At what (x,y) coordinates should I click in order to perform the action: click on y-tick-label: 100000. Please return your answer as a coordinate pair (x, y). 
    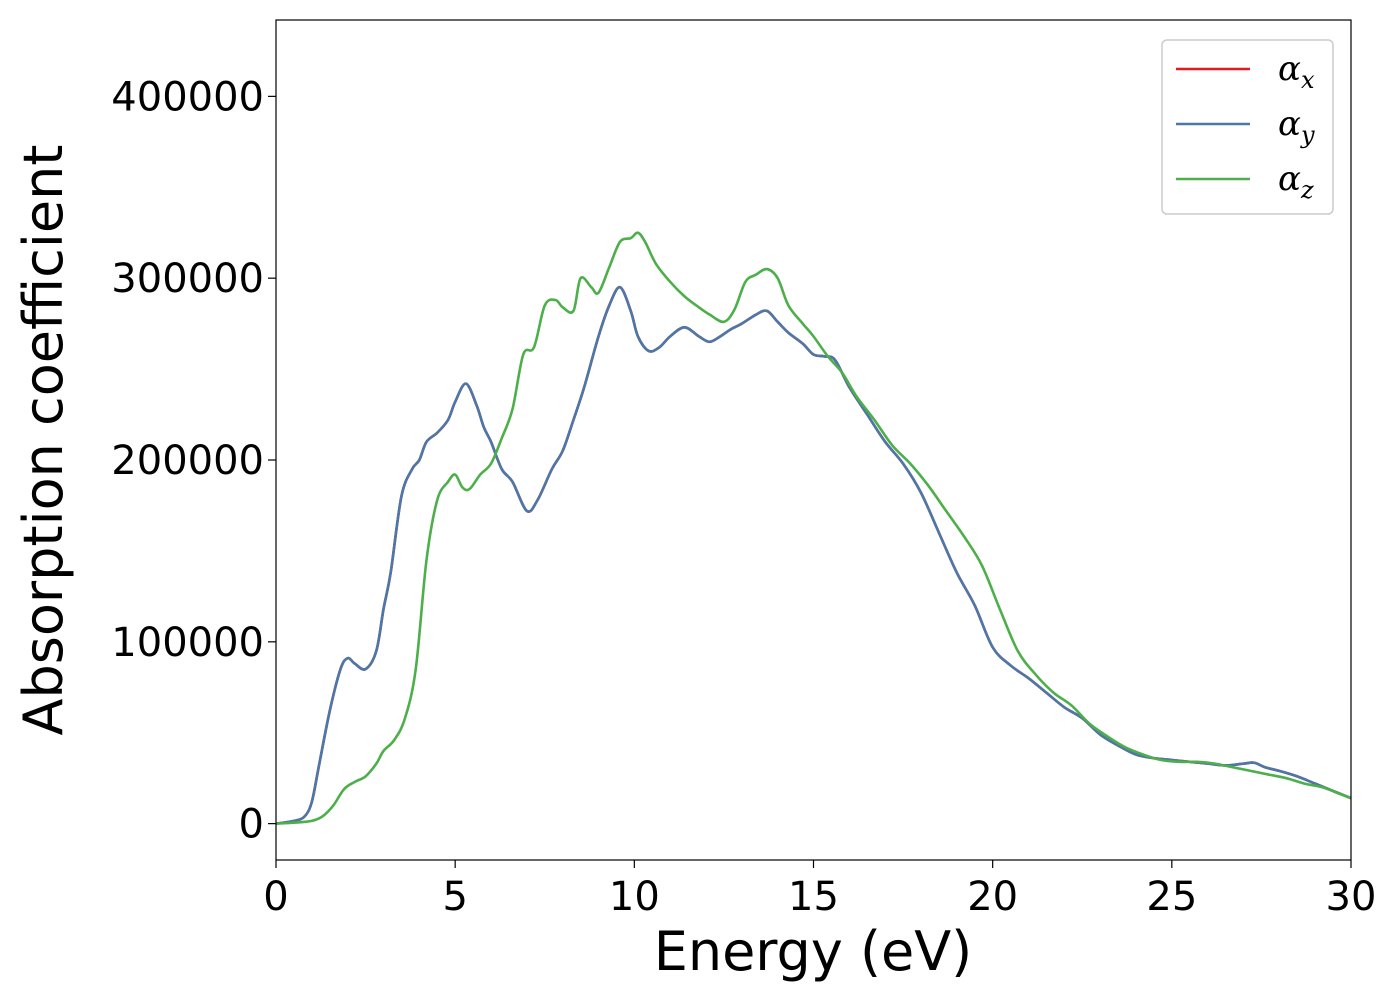
    Looking at the image, I should click on (187, 643).